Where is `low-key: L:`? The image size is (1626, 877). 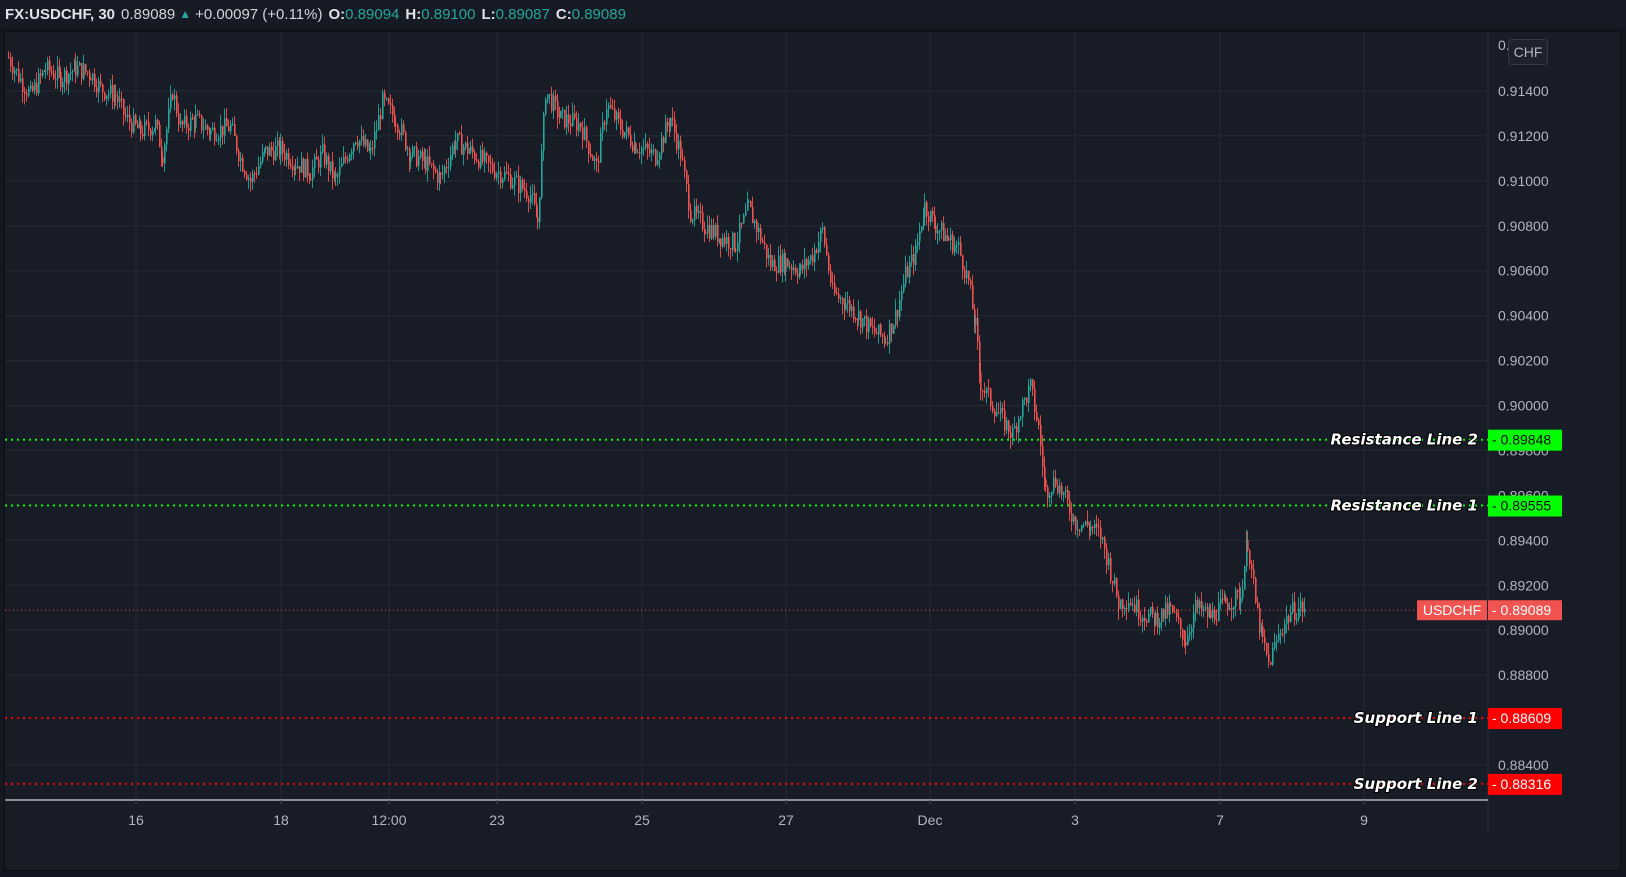
low-key: L: is located at coordinates (488, 14).